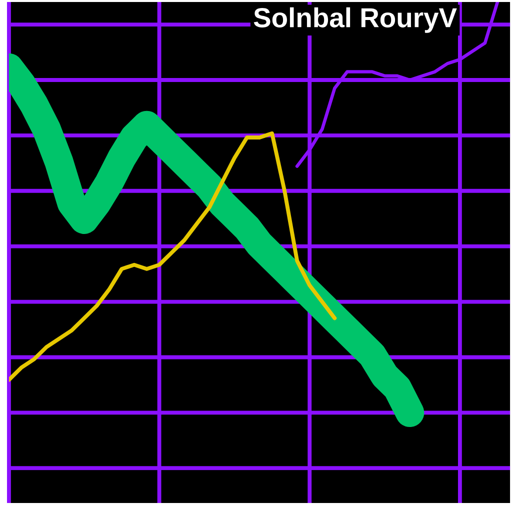 The height and width of the screenshot is (512, 512). Describe the element at coordinates (355, 20) in the screenshot. I see `chart-title: Solnbal RouryV` at that location.